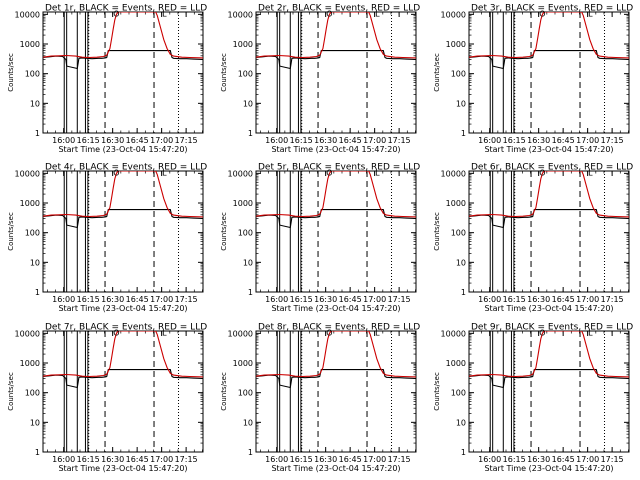  What do you see at coordinates (552, 328) in the screenshot?
I see `panel-title: Det 9r, BLACK = Events, RED = LLD` at bounding box center [552, 328].